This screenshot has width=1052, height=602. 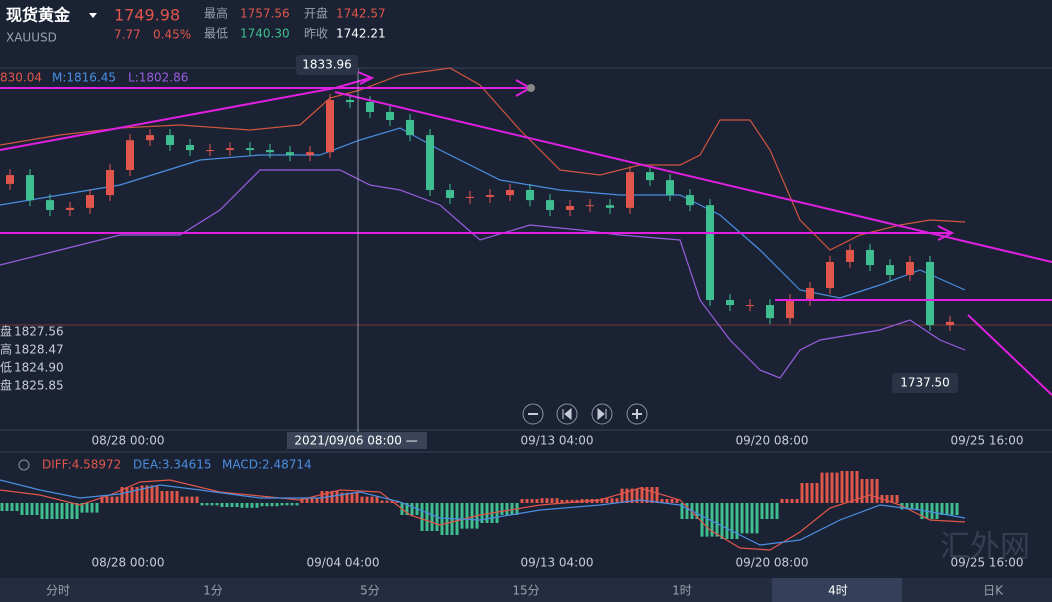 I want to click on tab: 15分, so click(x=525, y=591).